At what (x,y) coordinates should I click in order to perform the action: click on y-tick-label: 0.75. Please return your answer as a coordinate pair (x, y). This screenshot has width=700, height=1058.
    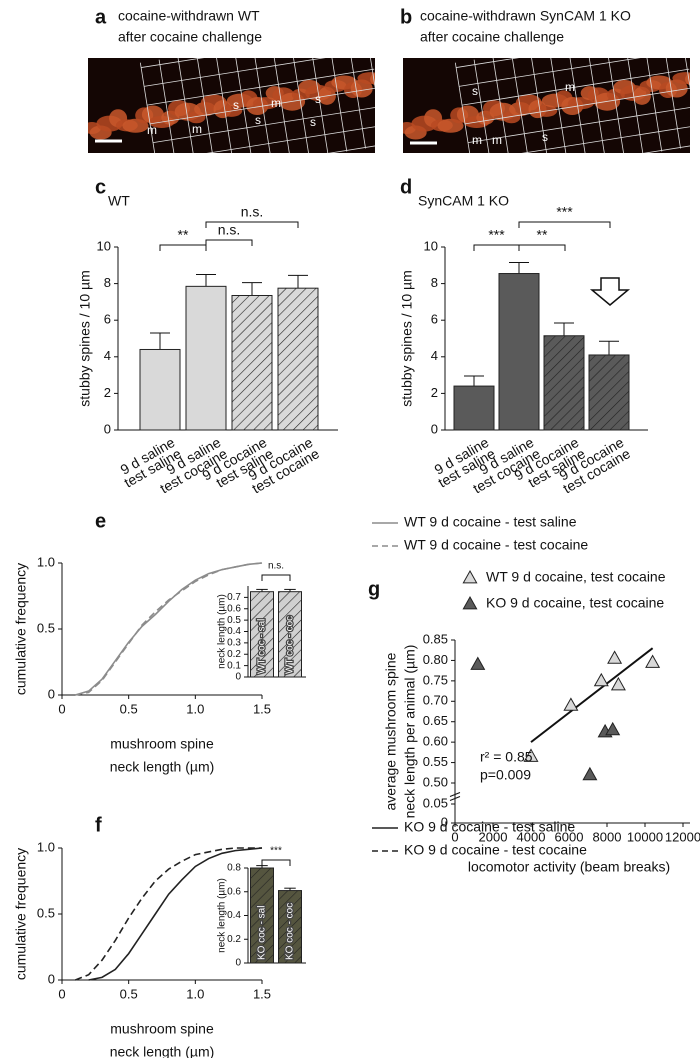
    Looking at the image, I should click on (435, 679).